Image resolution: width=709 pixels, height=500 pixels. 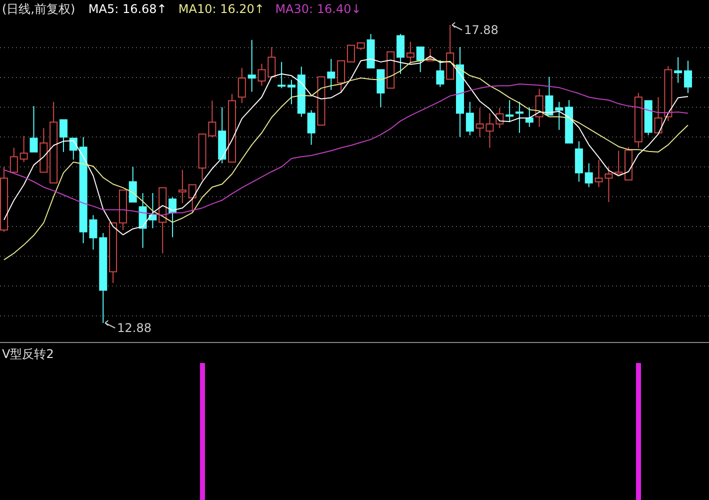 I want to click on chart-title: (日线,前复权), so click(x=39, y=9).